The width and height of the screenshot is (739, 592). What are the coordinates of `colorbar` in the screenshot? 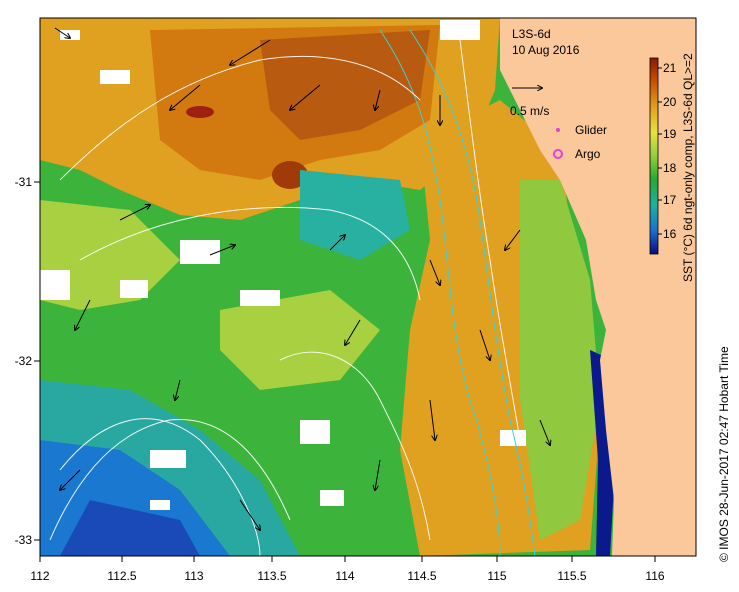 It's located at (654, 156).